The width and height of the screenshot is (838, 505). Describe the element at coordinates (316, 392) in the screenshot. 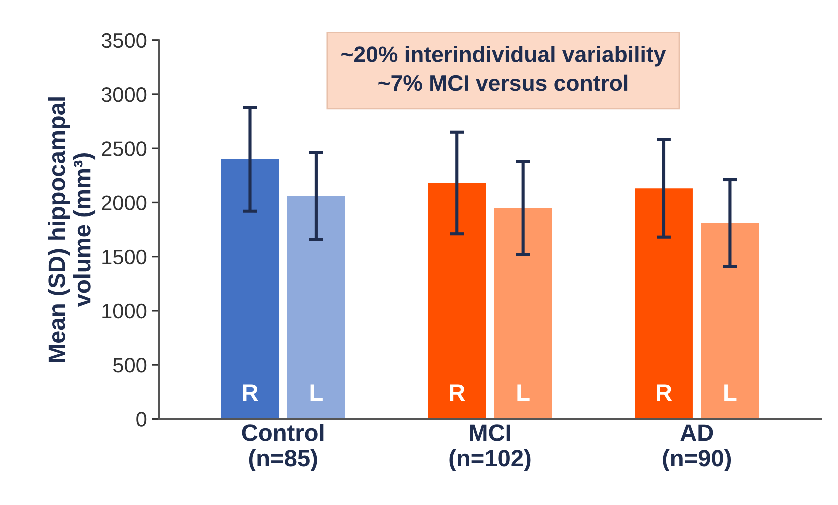

I see `series-label: L` at that location.